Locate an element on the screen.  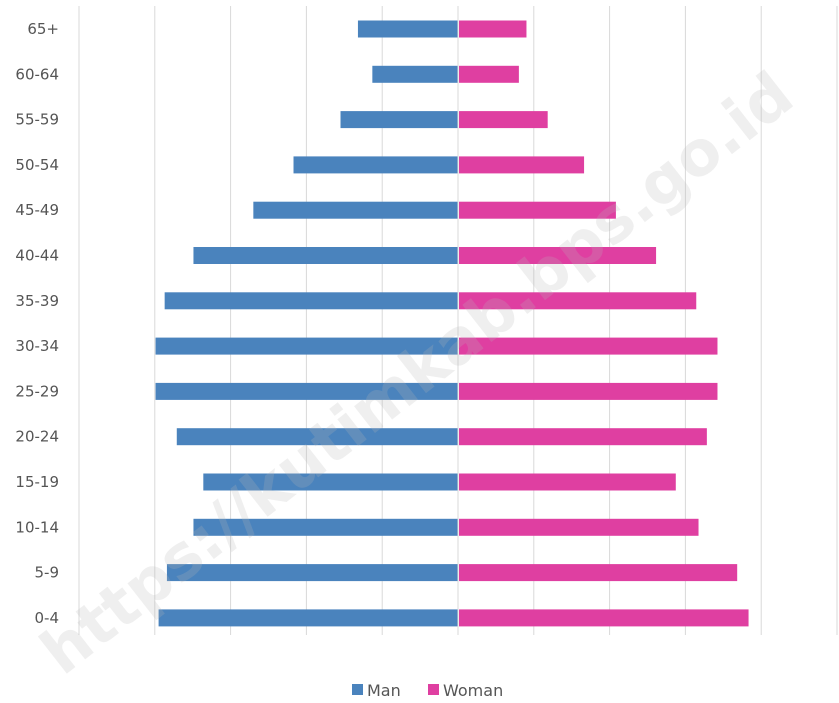
category-tick-label: 65+ is located at coordinates (43, 29).